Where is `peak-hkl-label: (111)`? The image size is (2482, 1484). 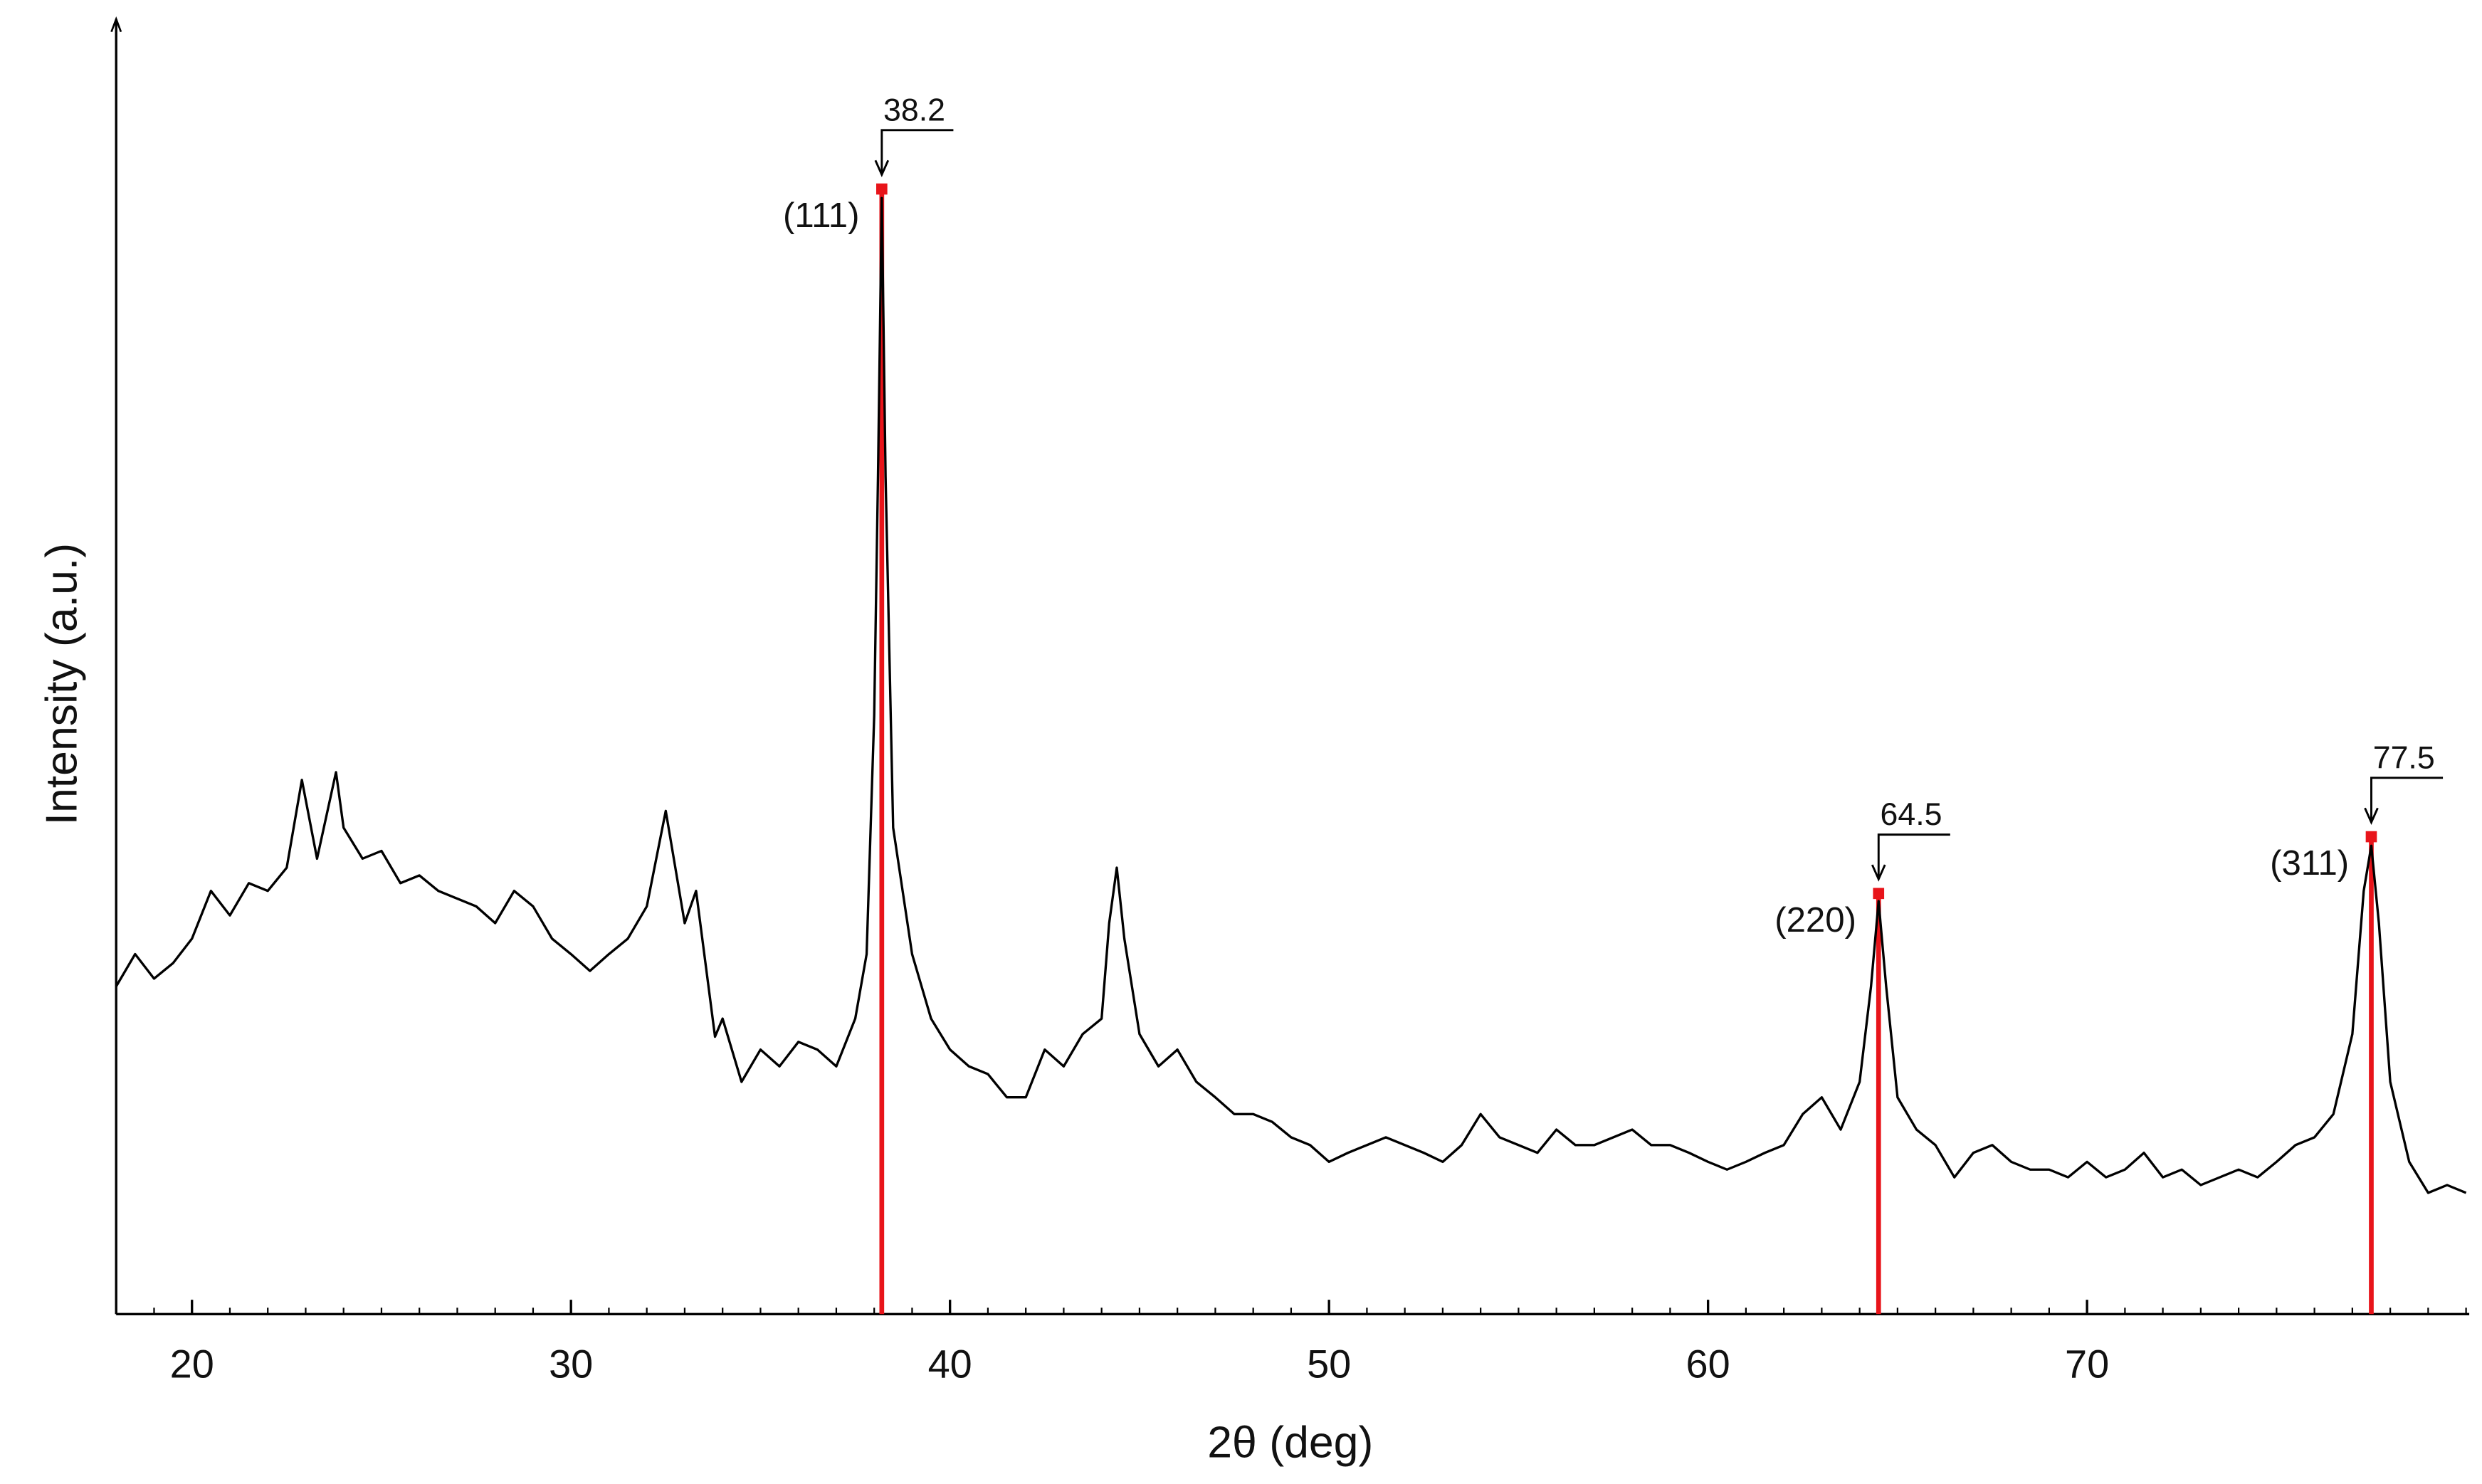
peak-hkl-label: (111) is located at coordinates (821, 215).